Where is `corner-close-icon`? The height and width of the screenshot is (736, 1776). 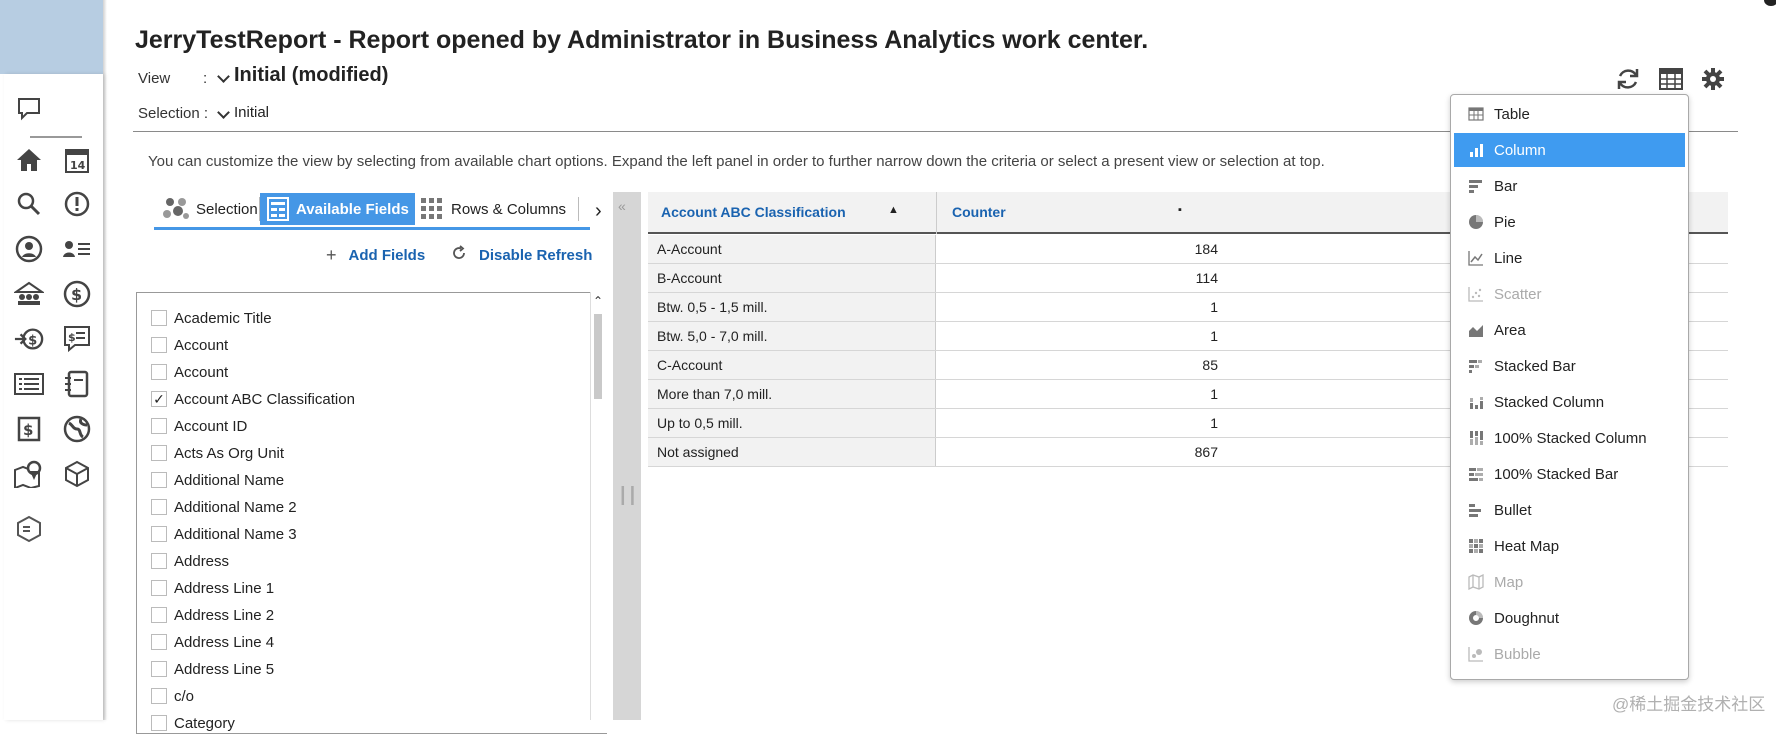
corner-close-icon is located at coordinates (1770, 3).